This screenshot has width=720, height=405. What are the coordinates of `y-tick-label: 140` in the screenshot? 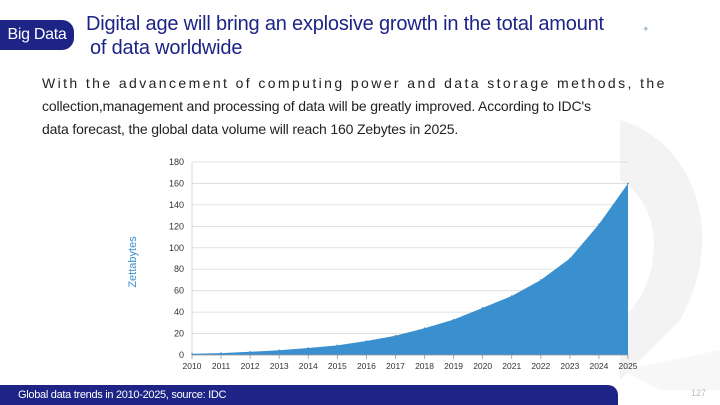 It's located at (176, 205).